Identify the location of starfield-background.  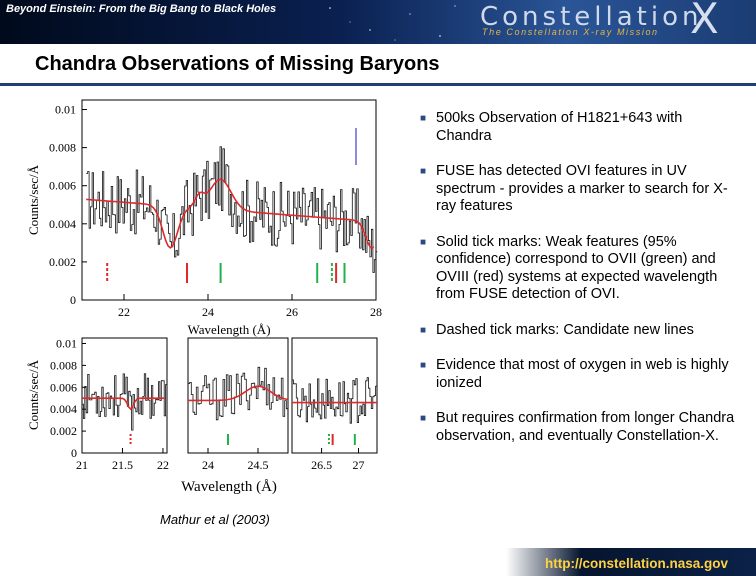
(392, 23).